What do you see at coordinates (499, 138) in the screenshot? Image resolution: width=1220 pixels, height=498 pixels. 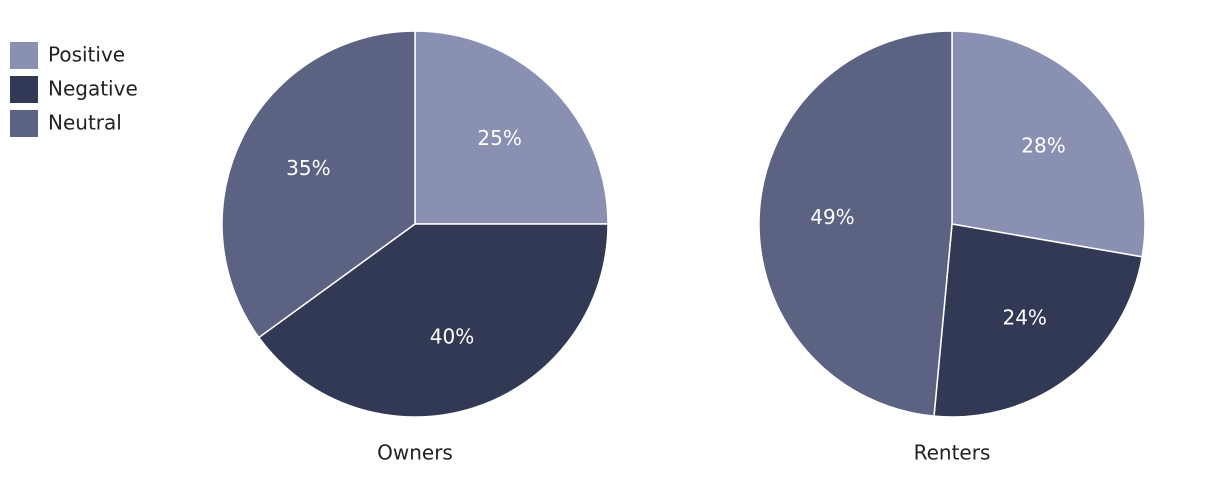 I see `data-label: 25%` at bounding box center [499, 138].